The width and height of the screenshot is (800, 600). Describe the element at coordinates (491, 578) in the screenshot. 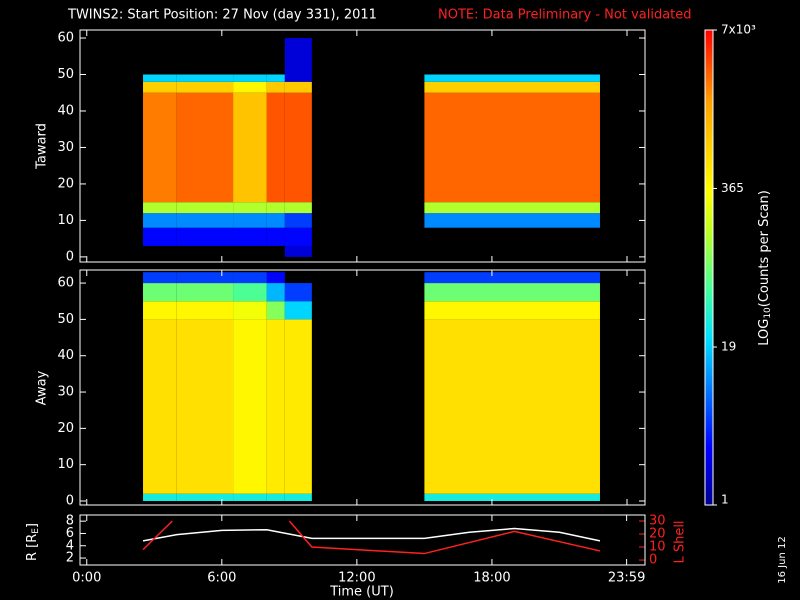

I see `x-tick-label: 18:00` at that location.